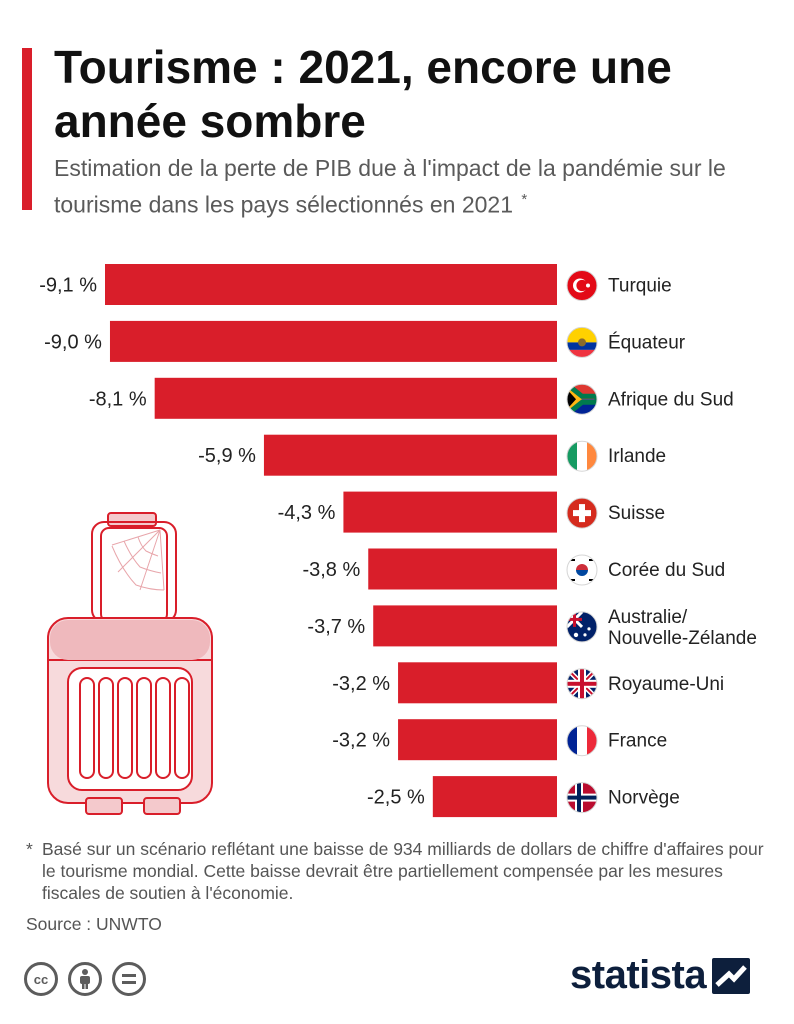 The image size is (794, 1024). I want to click on category-label: Turquie, so click(640, 286).